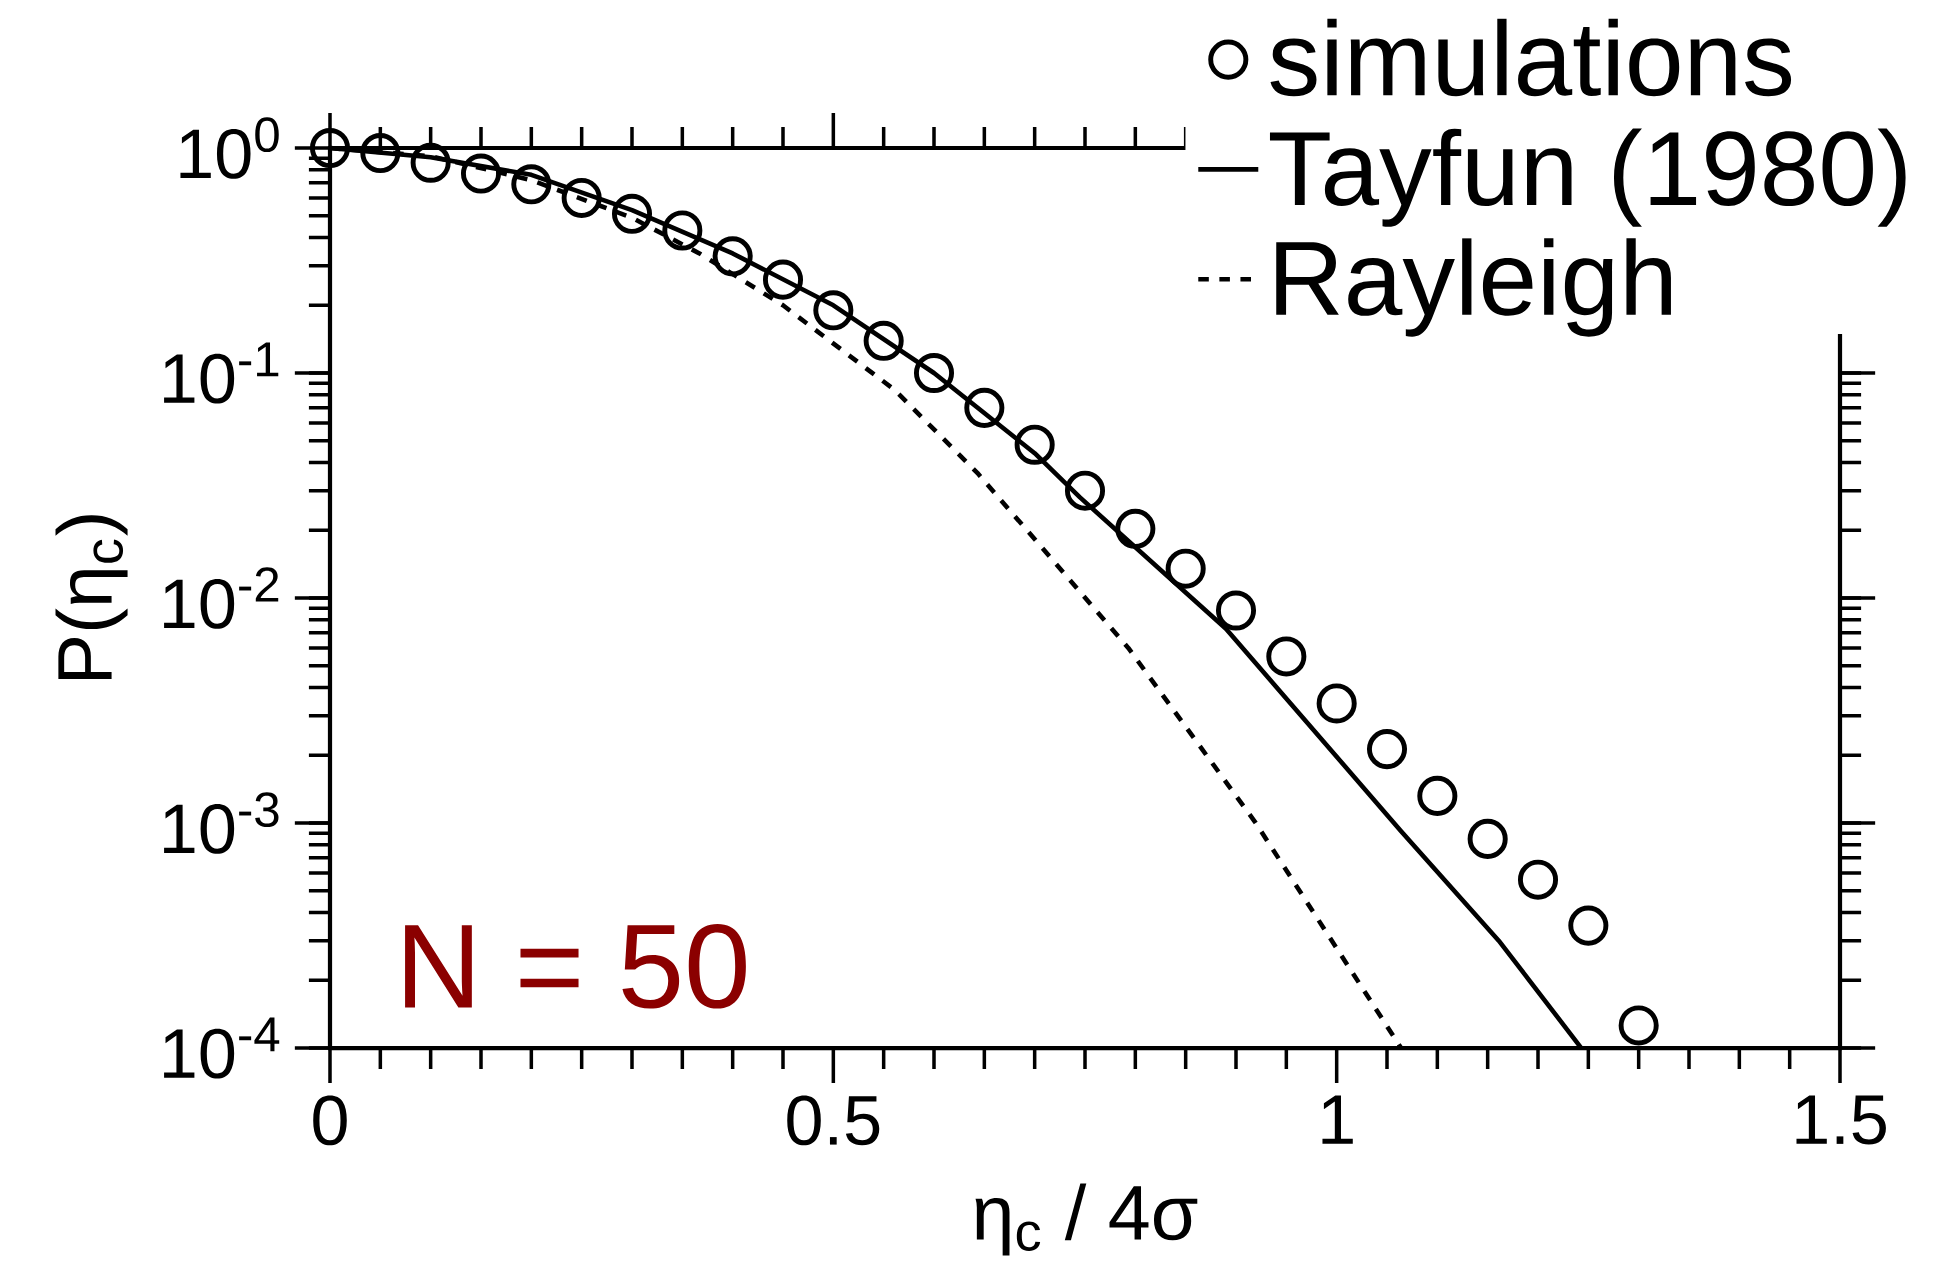  I want to click on legend-label: simulations, so click(1531, 57).